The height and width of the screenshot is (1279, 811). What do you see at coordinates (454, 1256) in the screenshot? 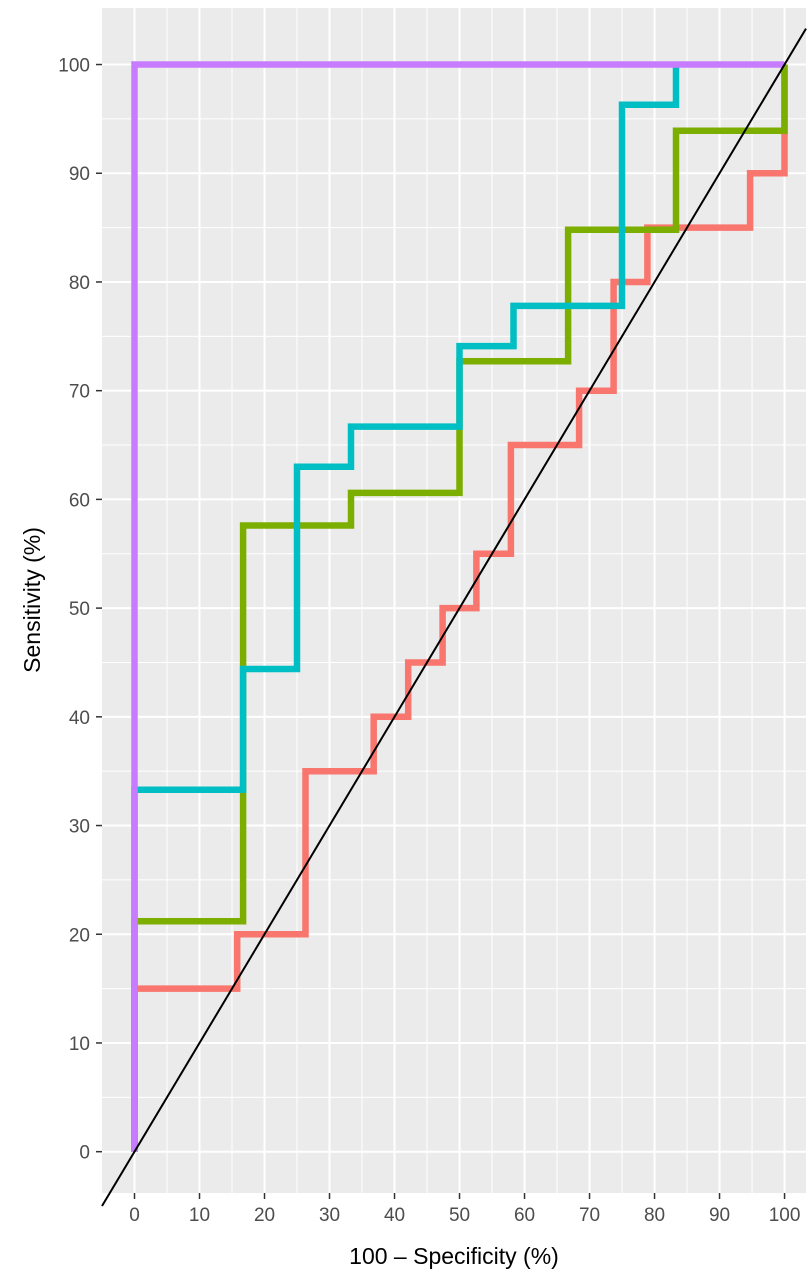
I see `x-axis-title: 100 – Specificity (%)` at bounding box center [454, 1256].